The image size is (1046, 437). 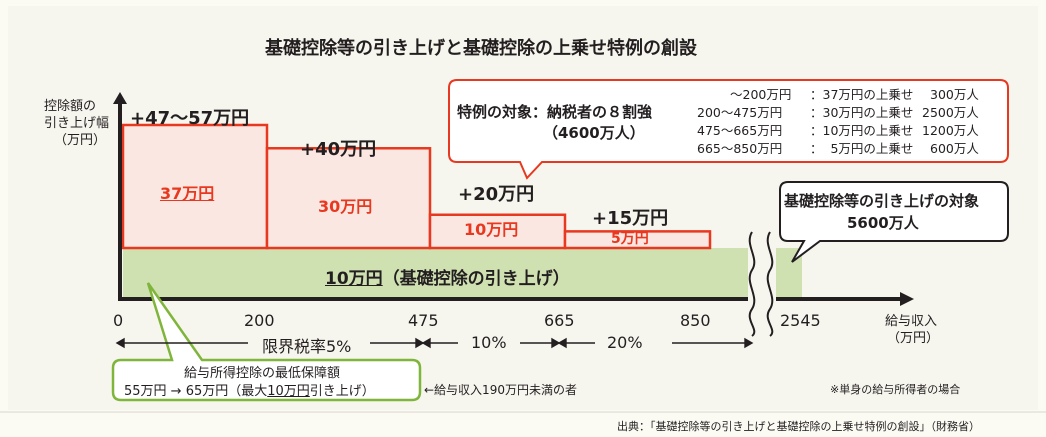 What do you see at coordinates (77, 123) in the screenshot?
I see `y-axis-label-2: 引き上げ幅` at bounding box center [77, 123].